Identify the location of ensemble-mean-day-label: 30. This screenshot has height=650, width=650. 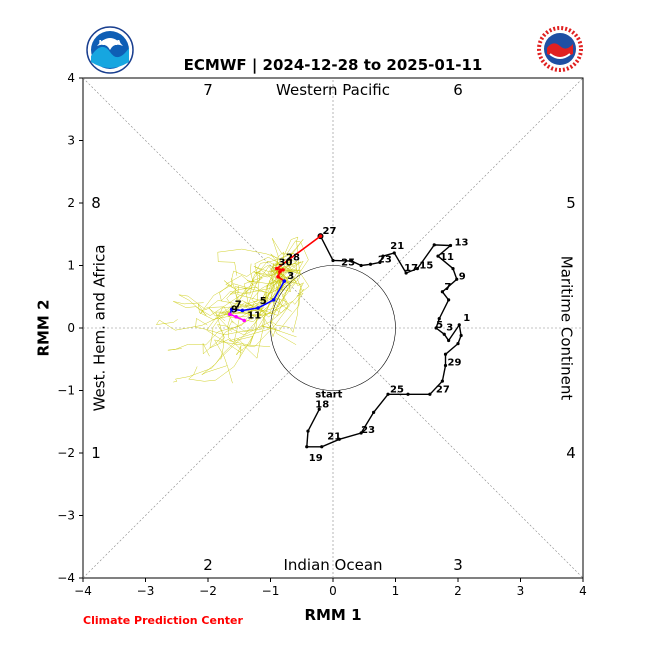
(286, 262).